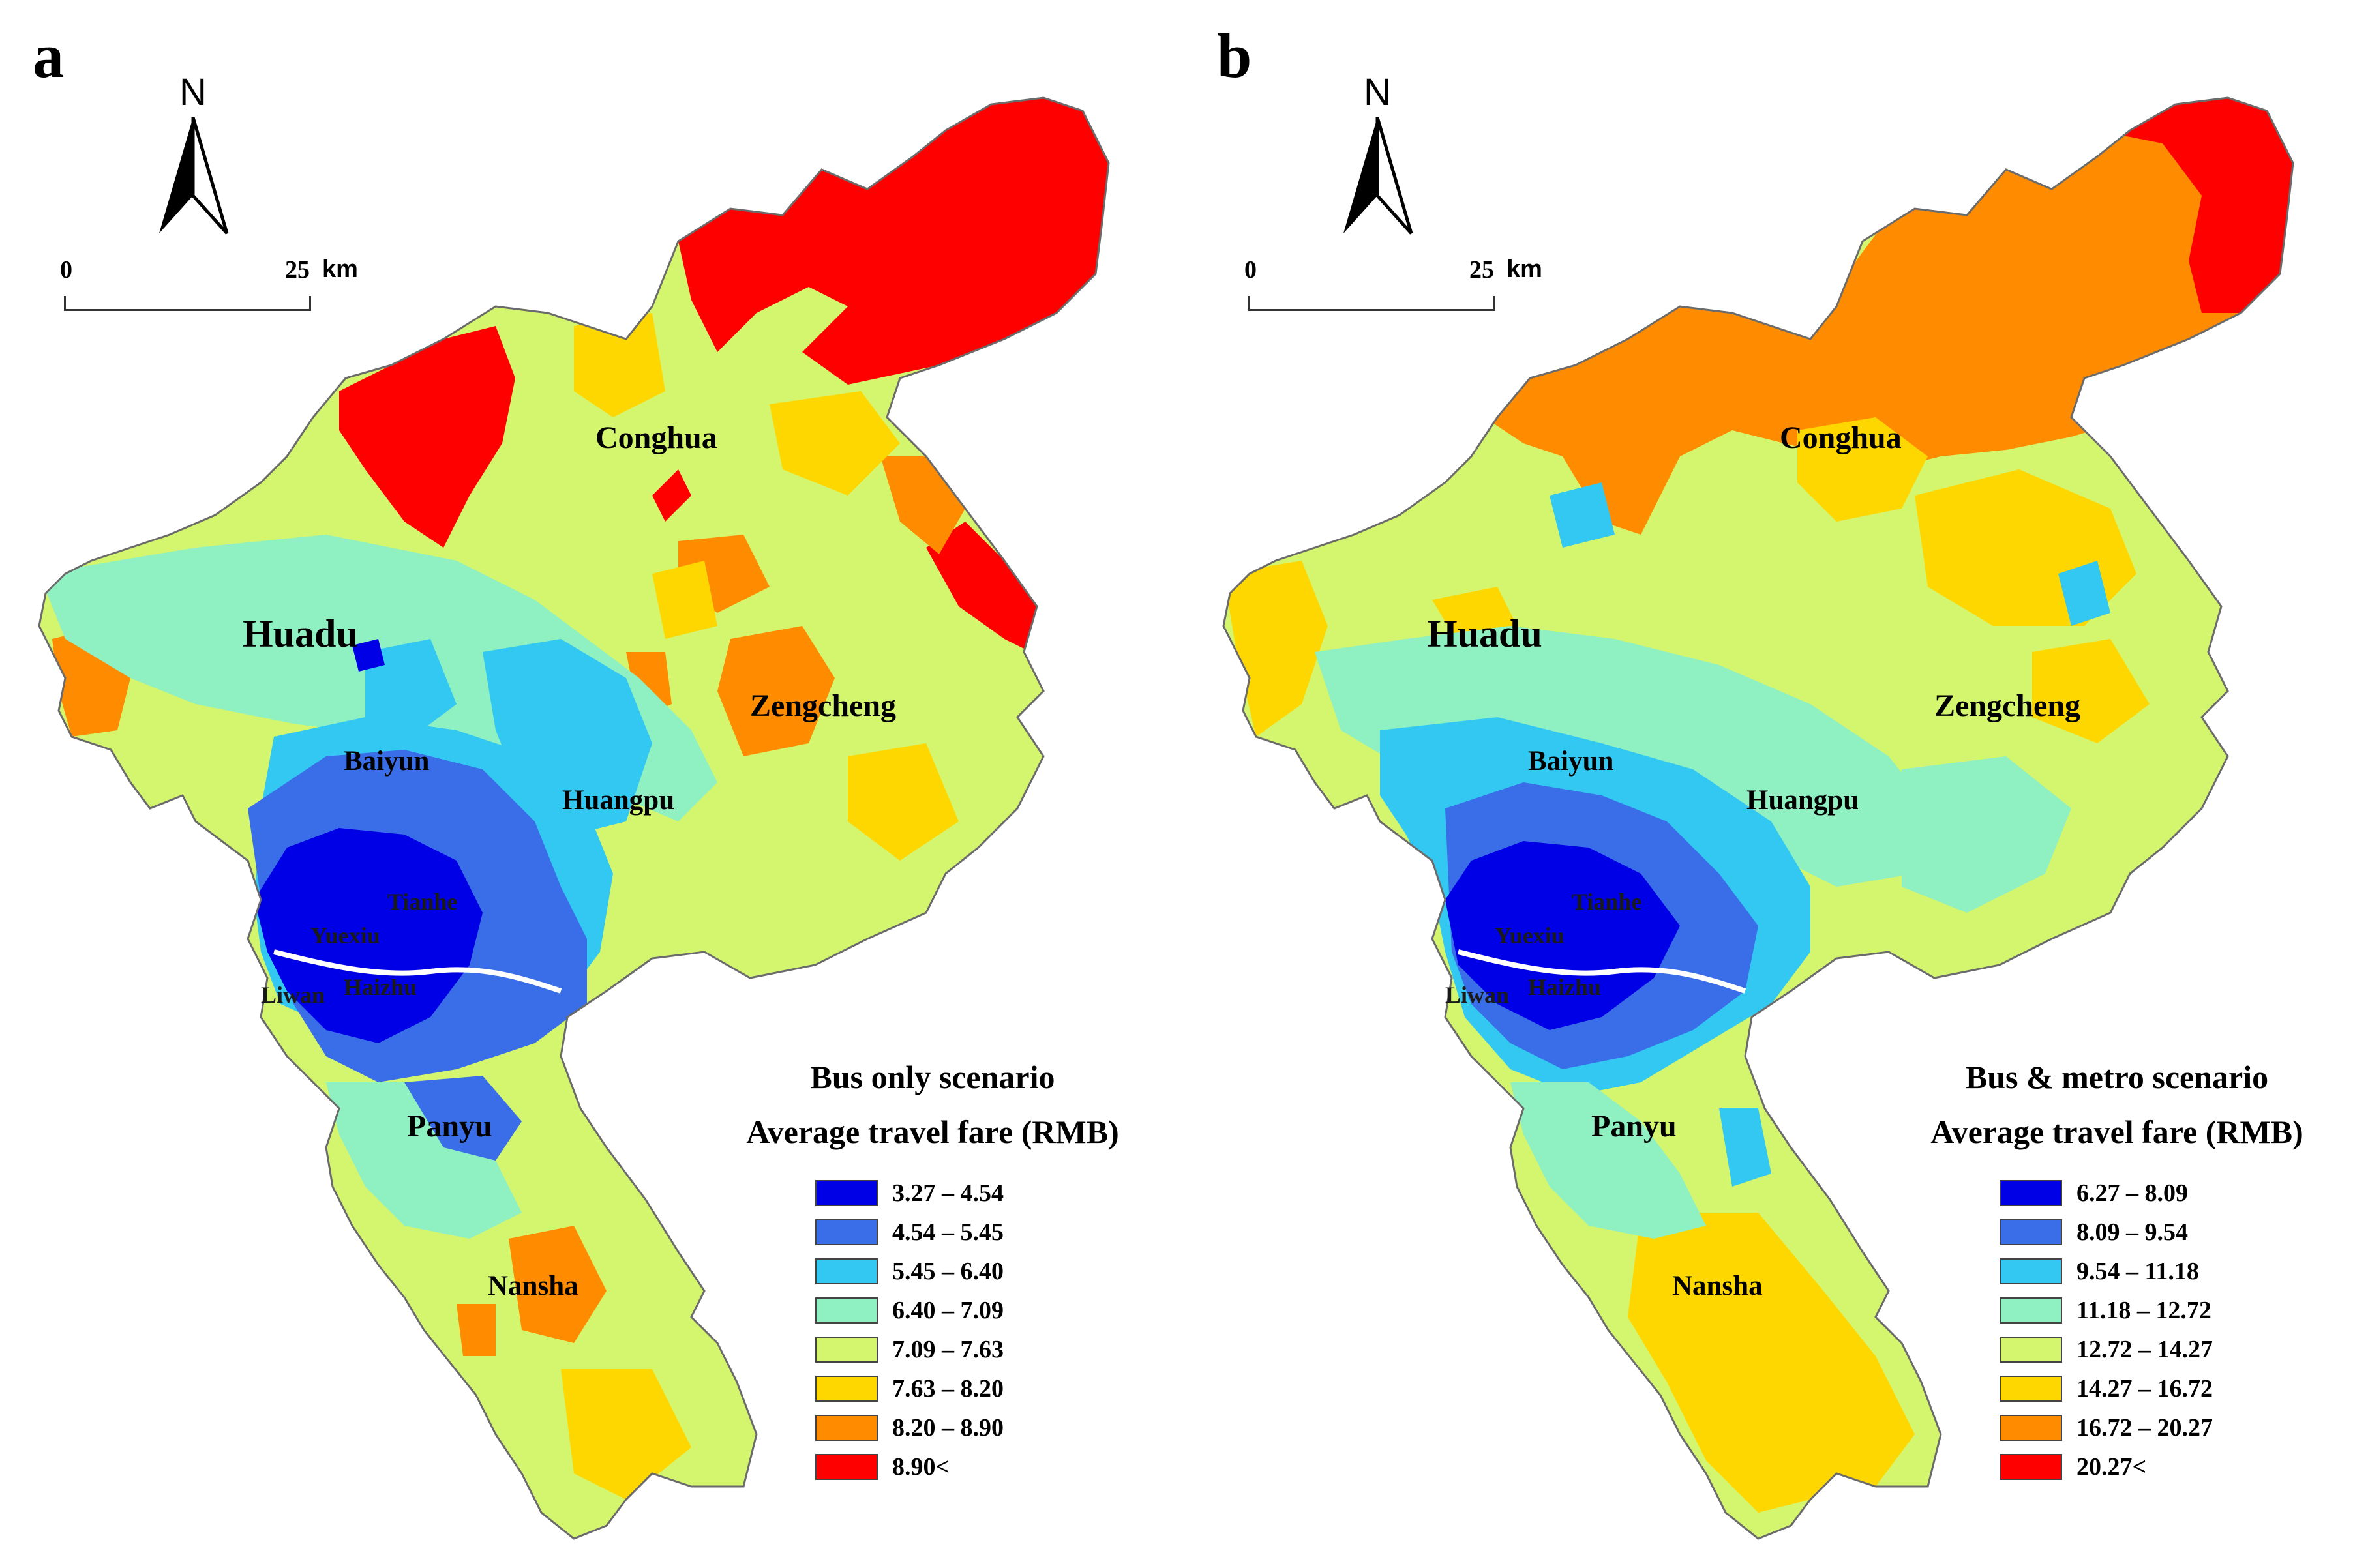 The height and width of the screenshot is (1568, 2368). What do you see at coordinates (932, 1077) in the screenshot?
I see `legend-title-scenario: Bus only scenario` at bounding box center [932, 1077].